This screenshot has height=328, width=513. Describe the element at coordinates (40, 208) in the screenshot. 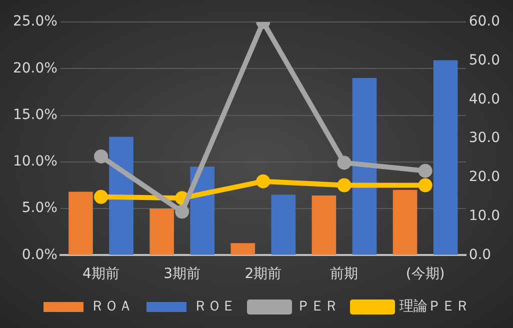

I see `y-tick-label: 5.0%` at that location.